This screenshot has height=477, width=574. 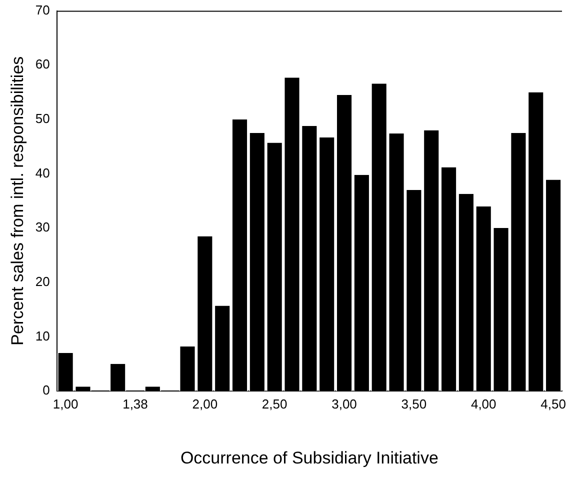 I want to click on y-tick-label: 20, so click(x=42, y=281).